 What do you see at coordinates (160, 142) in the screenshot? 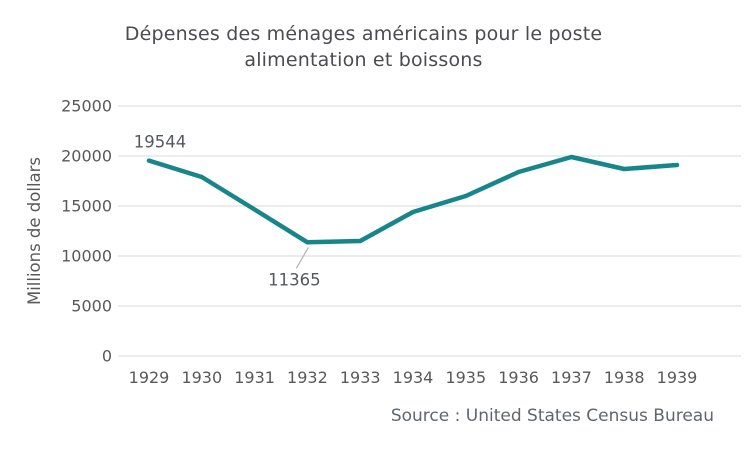
I see `data-label: 19544` at bounding box center [160, 142].